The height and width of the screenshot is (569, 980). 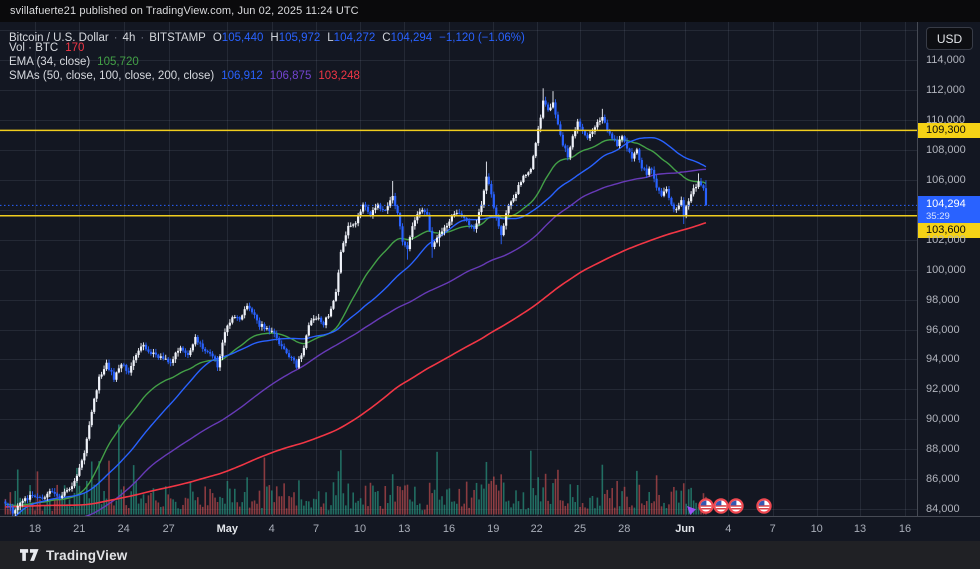 I want to click on volume-value: 170, so click(x=75, y=48).